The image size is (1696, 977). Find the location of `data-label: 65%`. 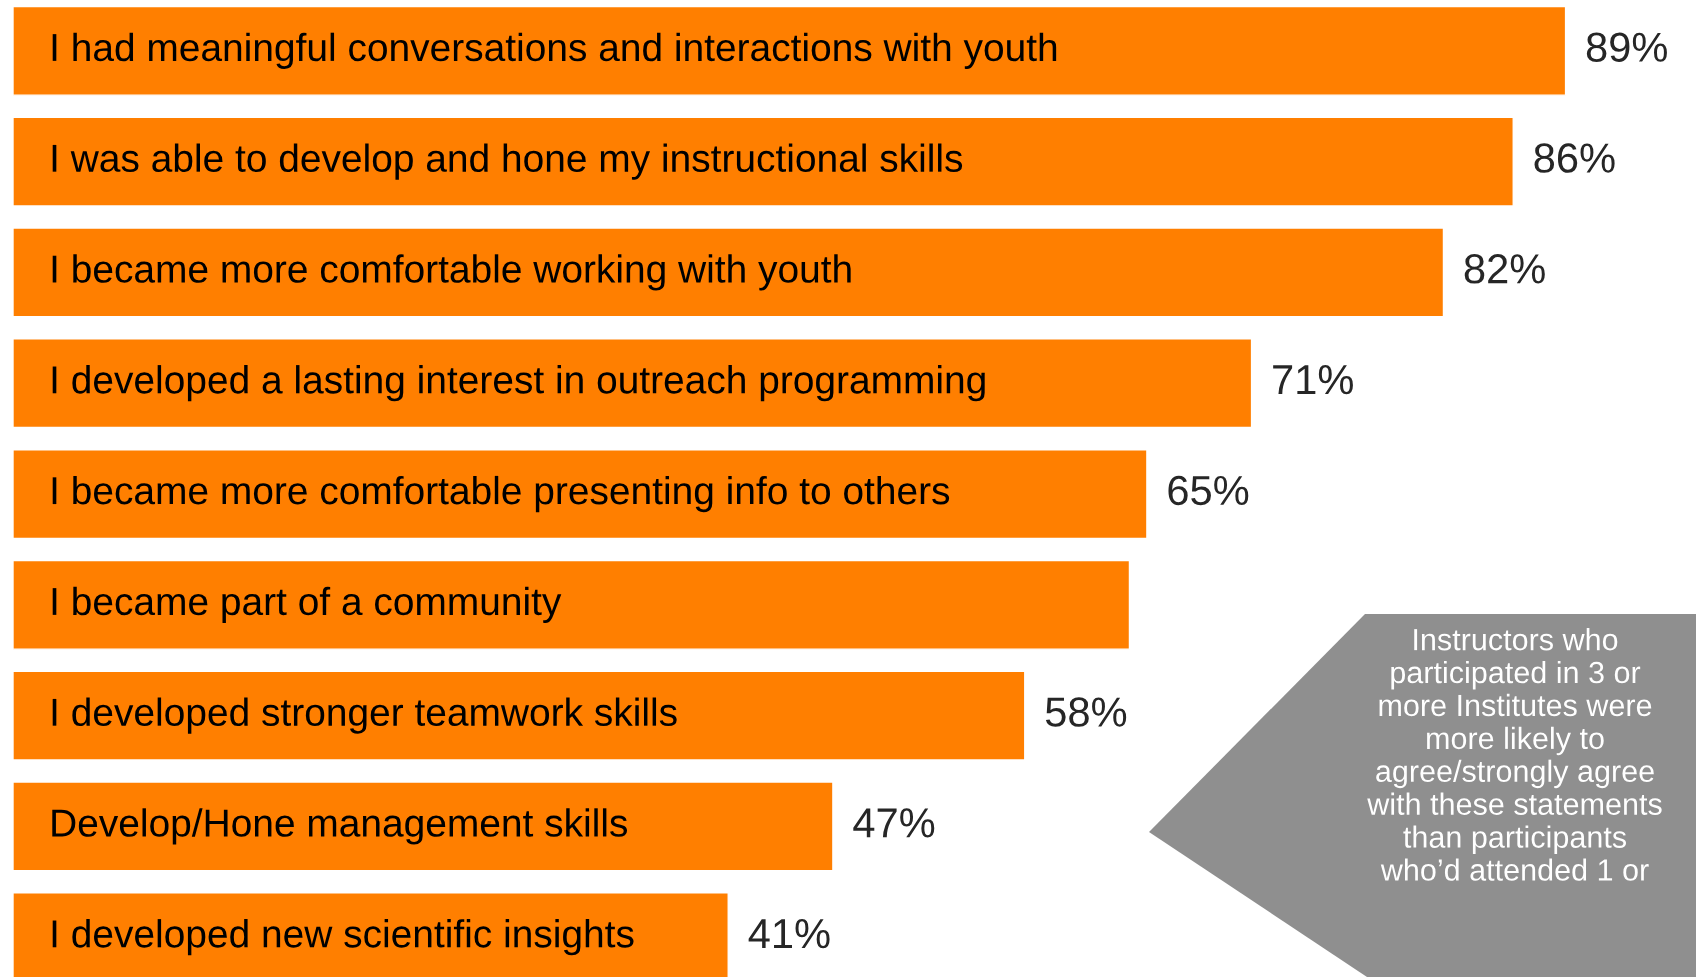

data-label: 65% is located at coordinates (1208, 490).